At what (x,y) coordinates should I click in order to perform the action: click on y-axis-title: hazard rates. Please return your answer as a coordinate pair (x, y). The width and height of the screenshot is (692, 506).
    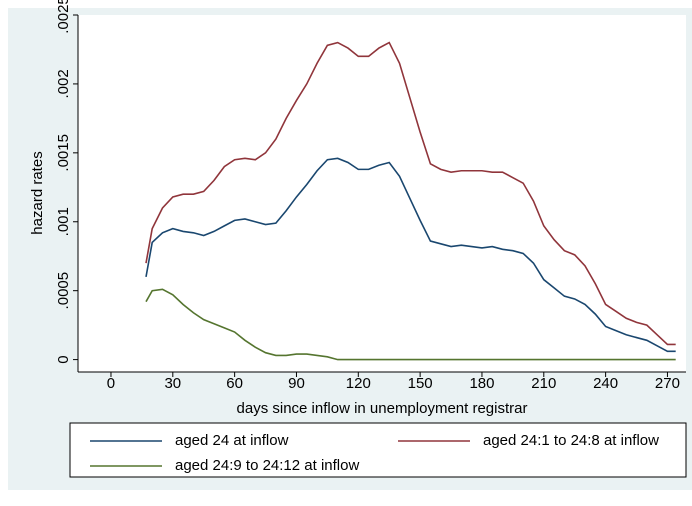
    Looking at the image, I should click on (37, 192).